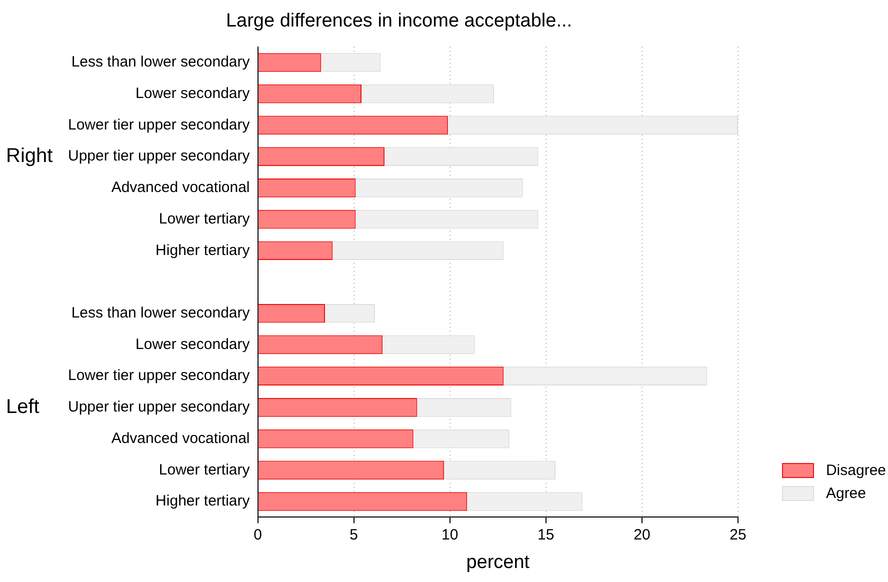 Image resolution: width=888 pixels, height=582 pixels. I want to click on x-tick-label: 25, so click(738, 535).